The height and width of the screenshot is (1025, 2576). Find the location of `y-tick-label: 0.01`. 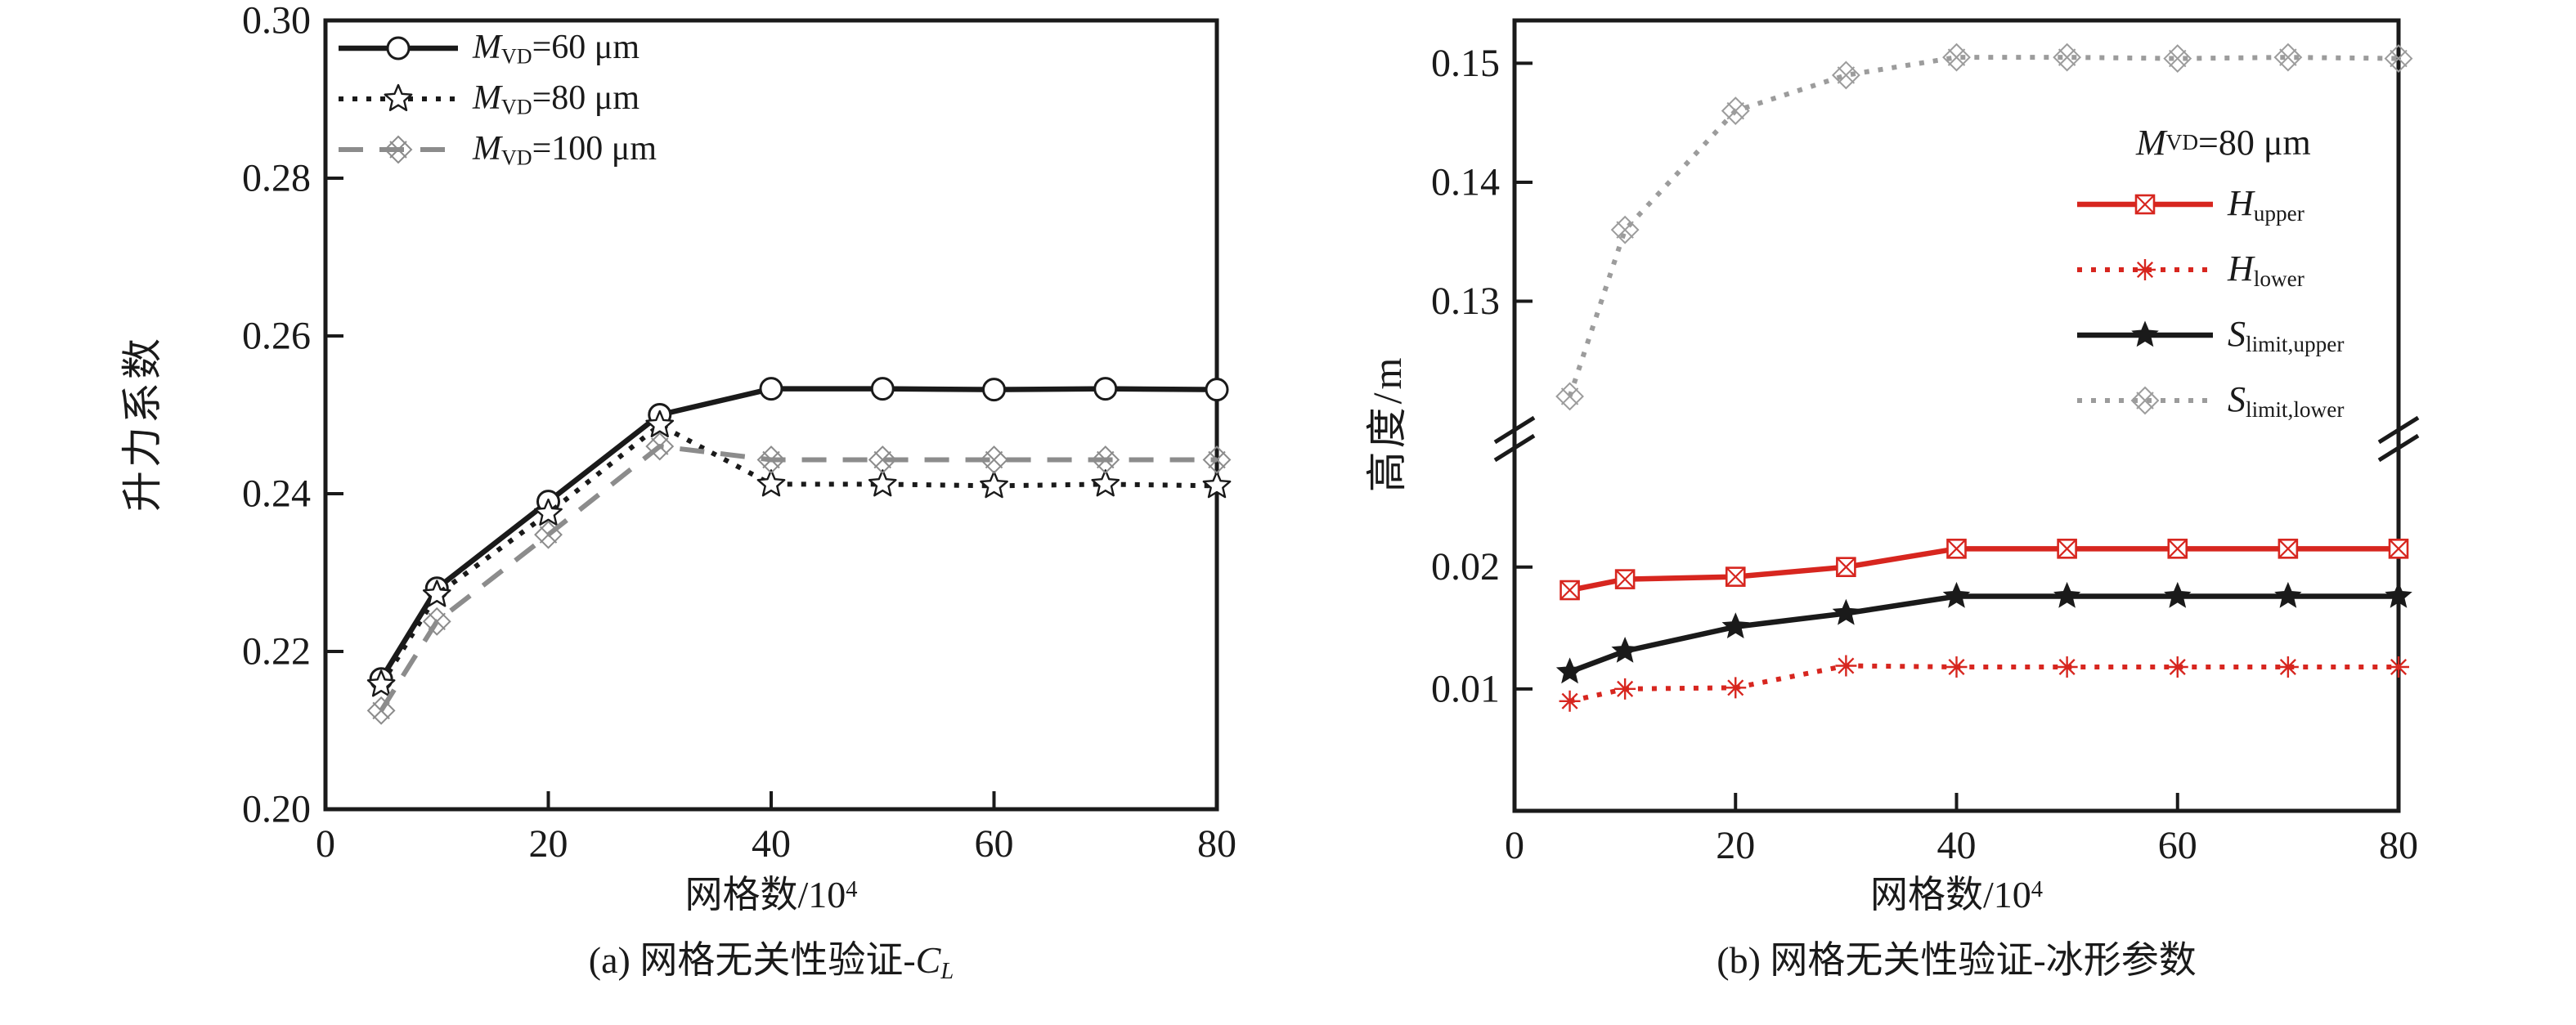

y-tick-label: 0.01 is located at coordinates (1465, 688).